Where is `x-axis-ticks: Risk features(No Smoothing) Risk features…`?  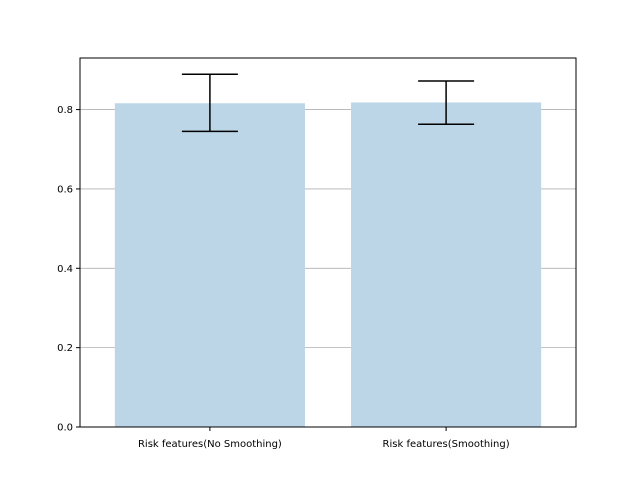 x-axis-ticks: Risk features(No Smoothing) Risk features… is located at coordinates (324, 438).